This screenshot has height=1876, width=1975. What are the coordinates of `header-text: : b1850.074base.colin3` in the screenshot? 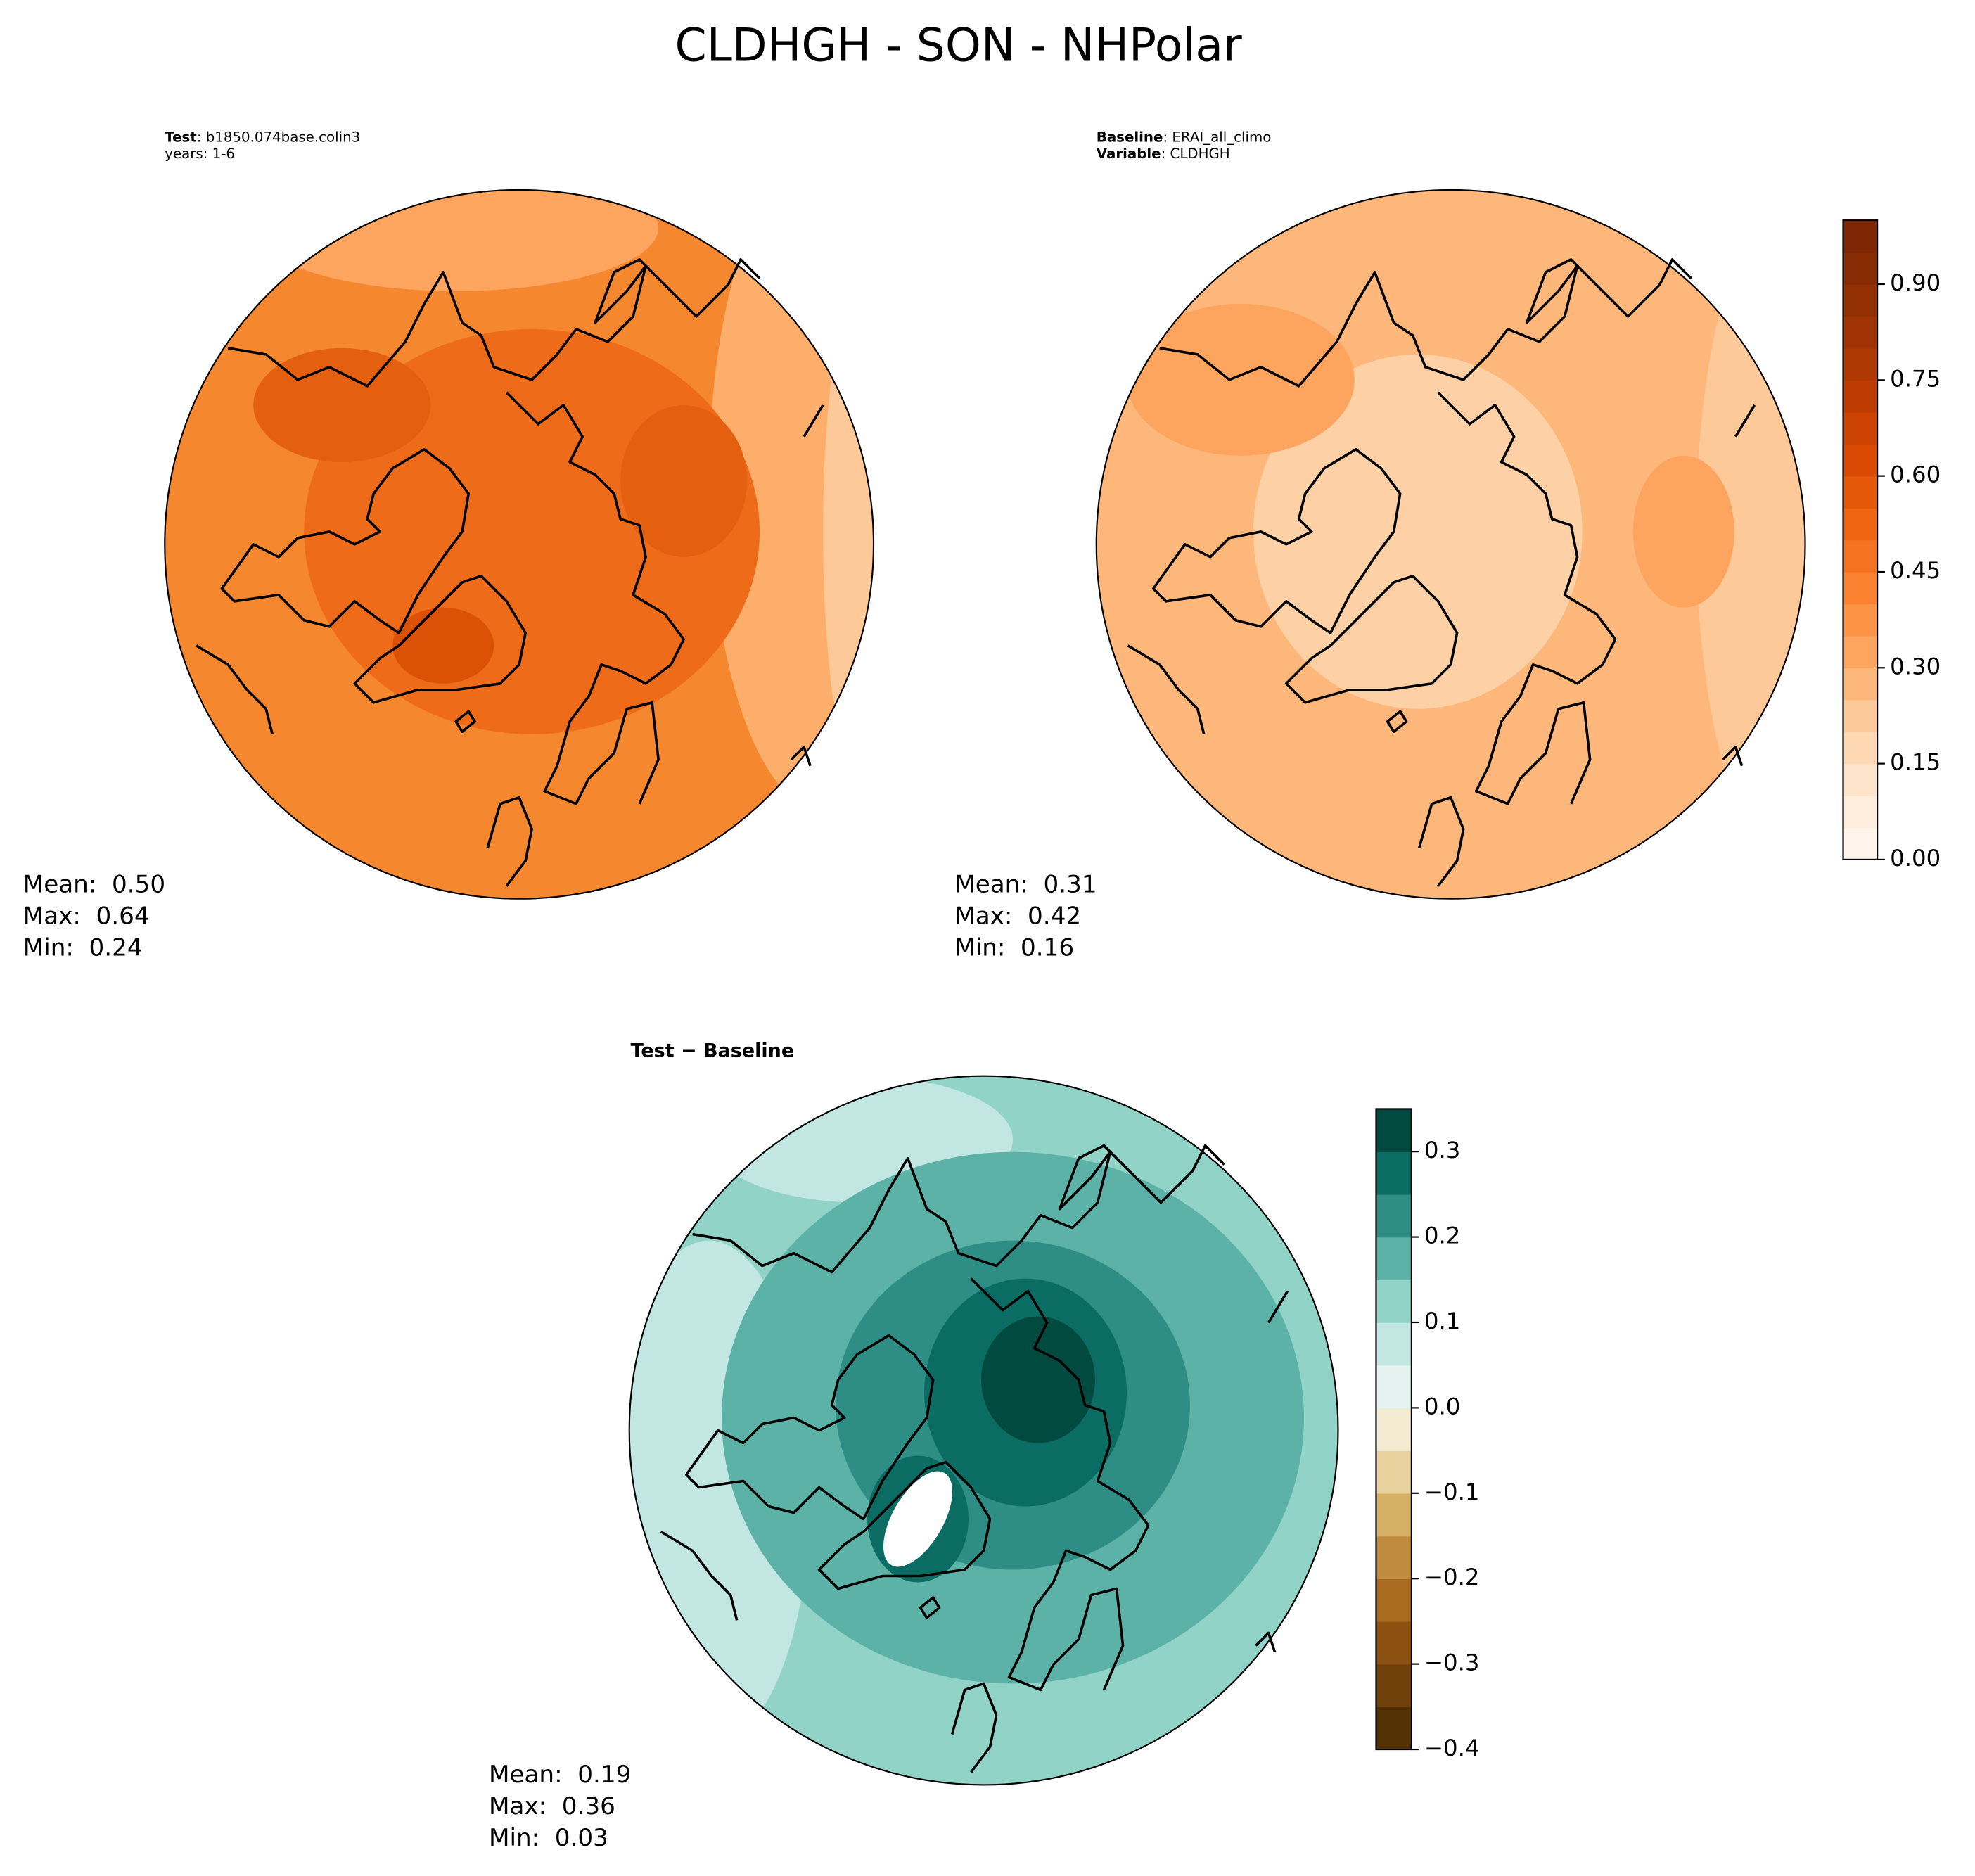 It's located at (278, 137).